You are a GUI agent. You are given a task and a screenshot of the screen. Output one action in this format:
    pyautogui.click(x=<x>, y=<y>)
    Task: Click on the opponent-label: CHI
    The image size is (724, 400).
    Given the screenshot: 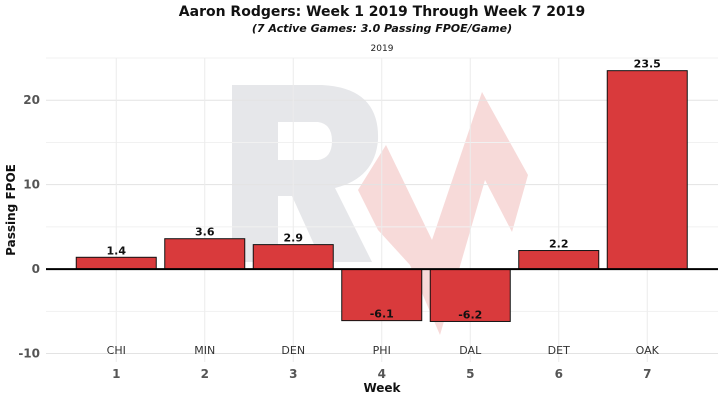 What is the action you would take?
    pyautogui.click(x=116, y=350)
    